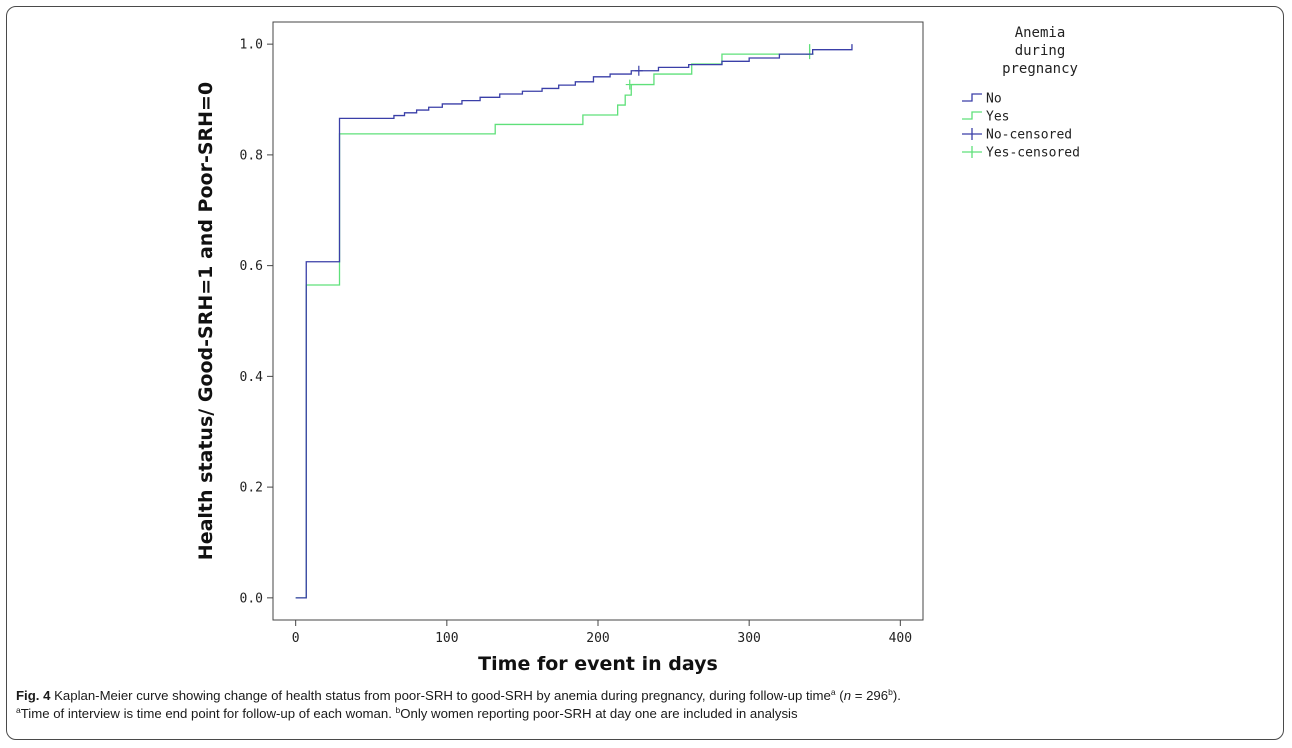 The width and height of the screenshot is (1292, 748). I want to click on legend-label: Yes, so click(997, 117).